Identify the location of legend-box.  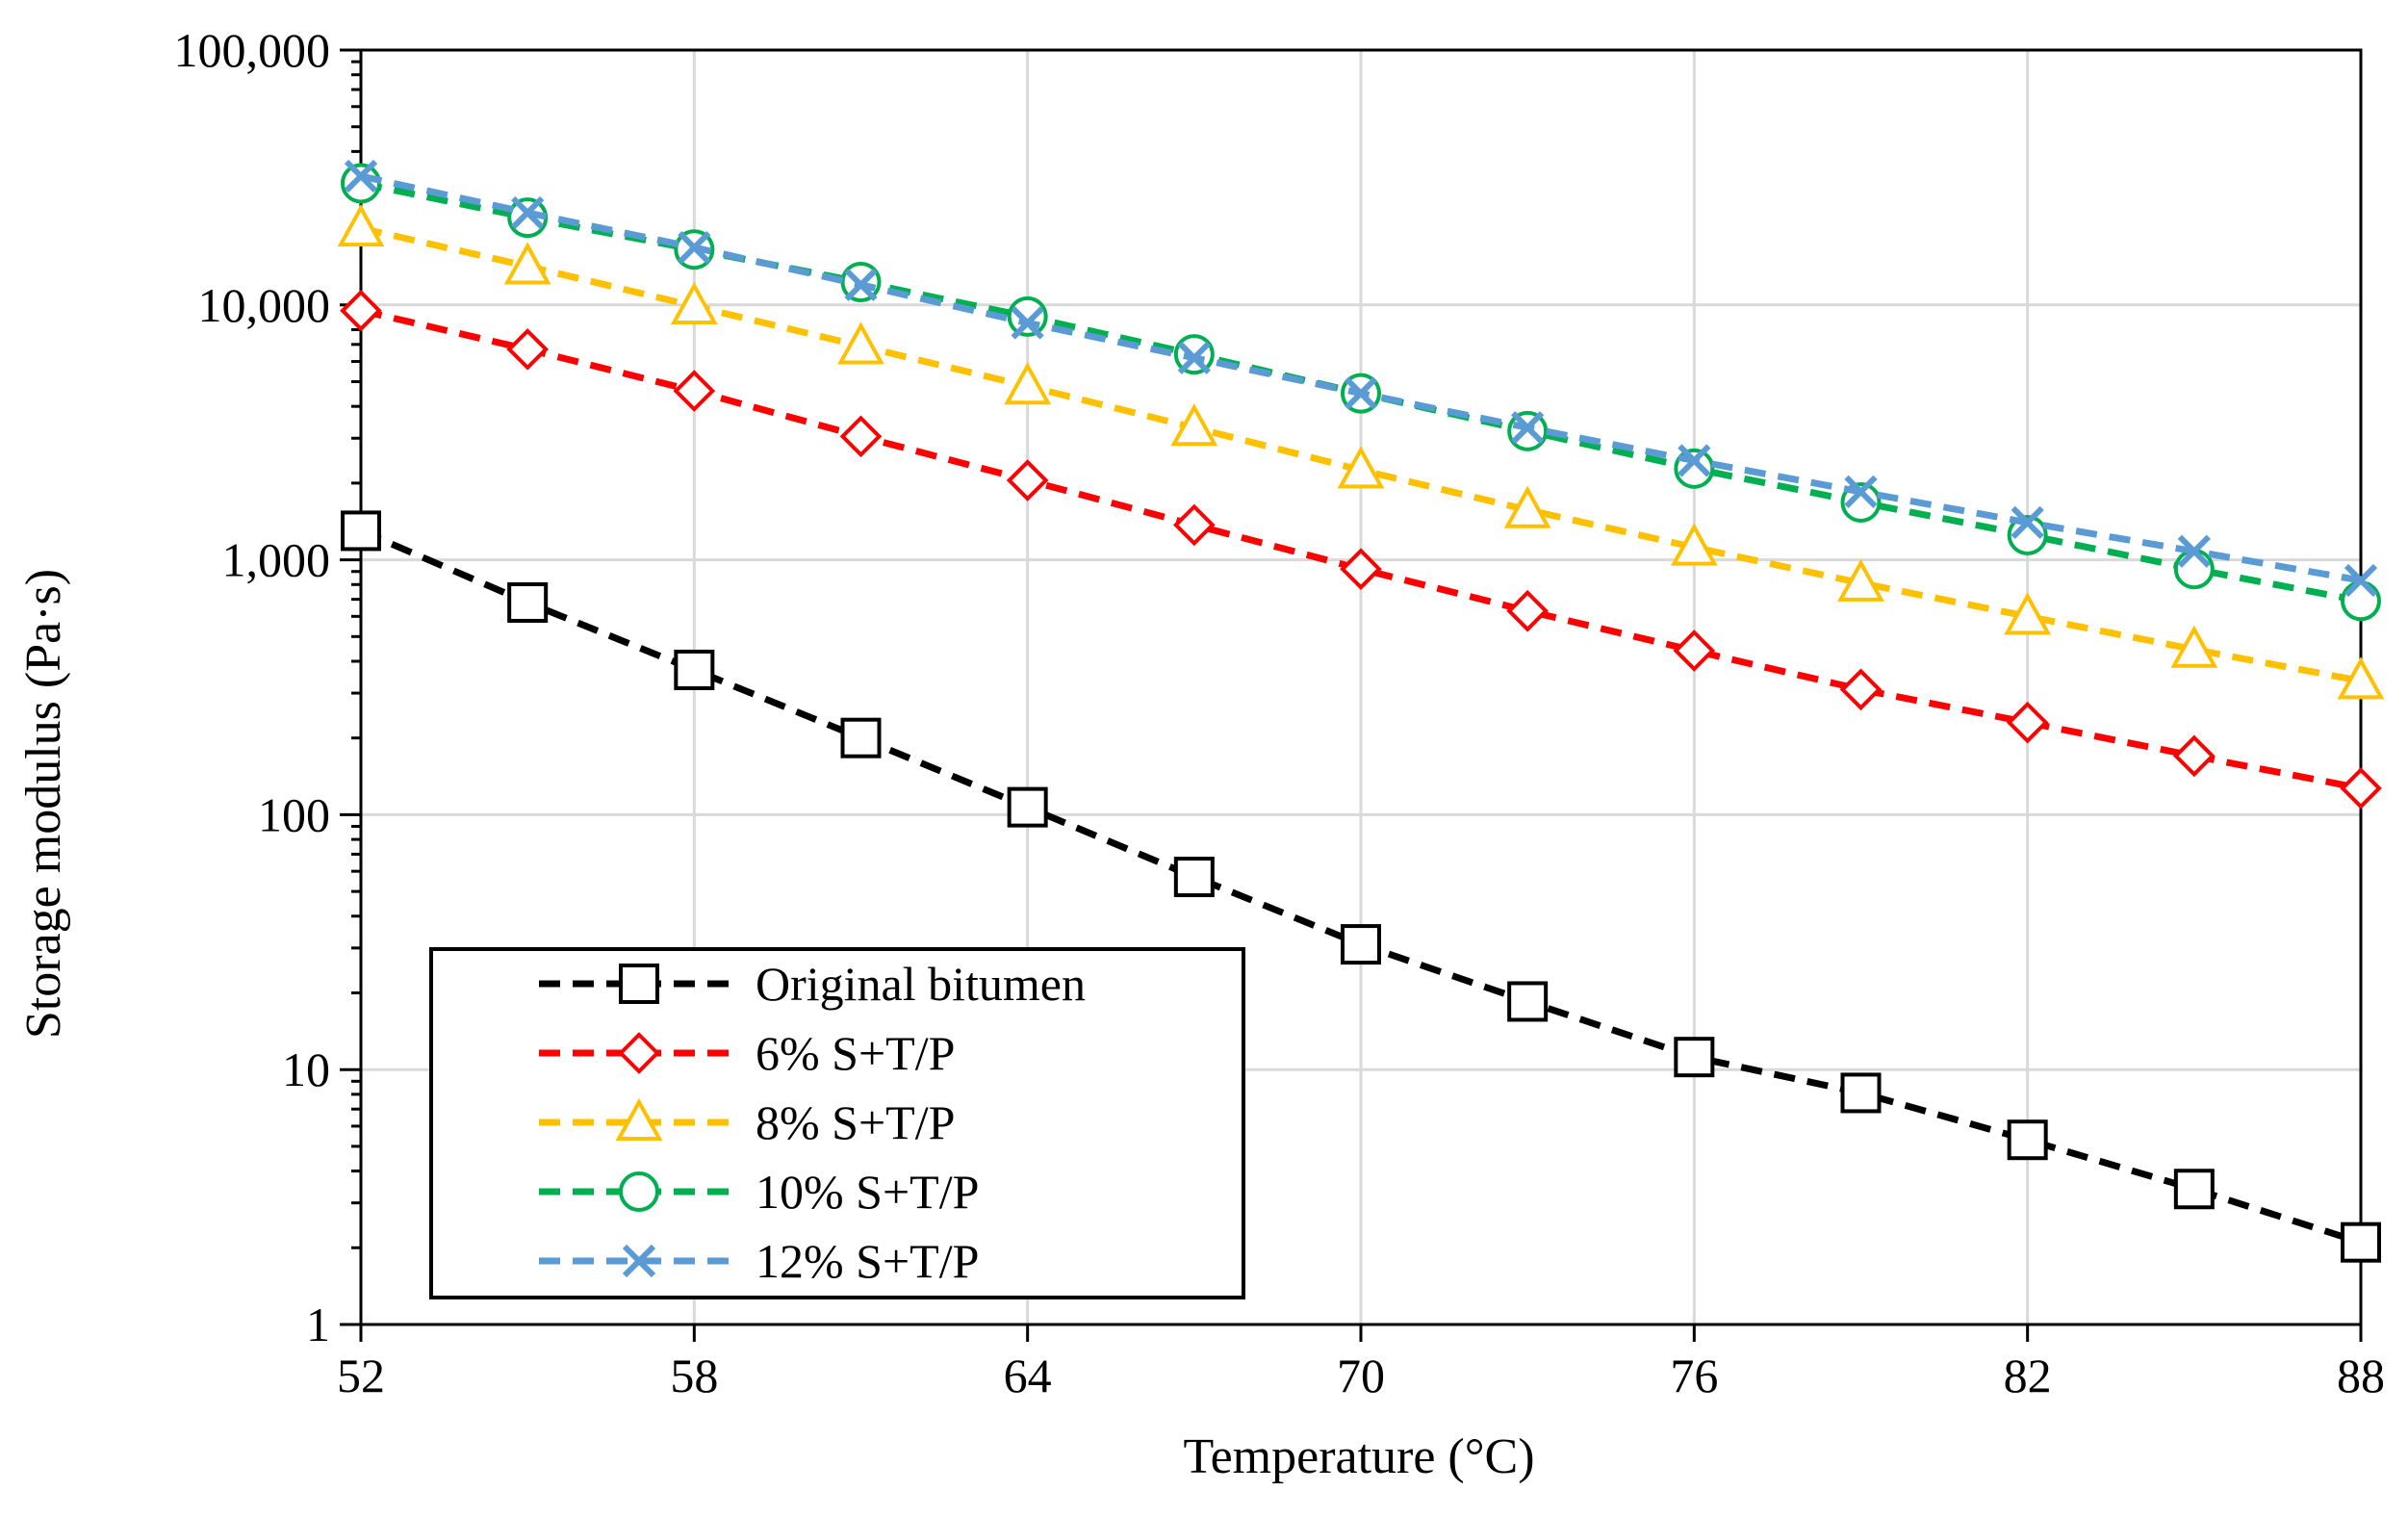
(837, 1123).